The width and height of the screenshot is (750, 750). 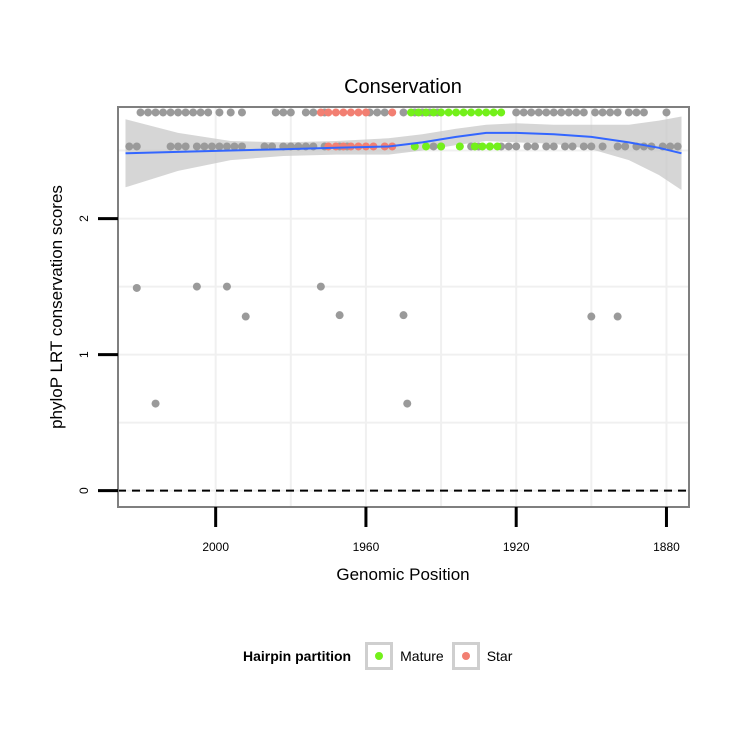 I want to click on chart-title: Conservation, so click(x=403, y=87).